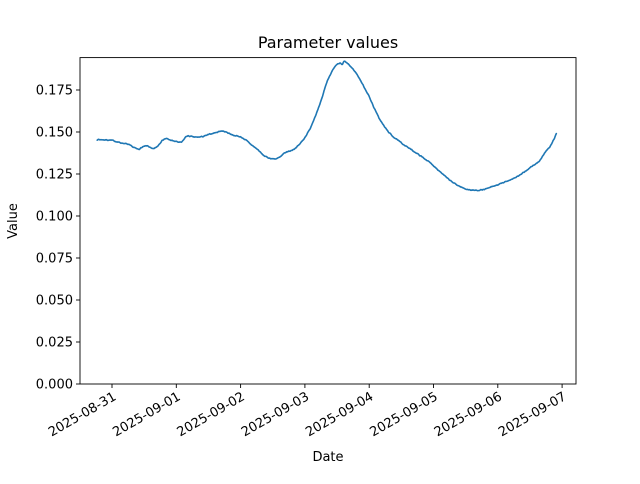  Describe the element at coordinates (275, 414) in the screenshot. I see `x-tick-label: 2025-09-03` at that location.